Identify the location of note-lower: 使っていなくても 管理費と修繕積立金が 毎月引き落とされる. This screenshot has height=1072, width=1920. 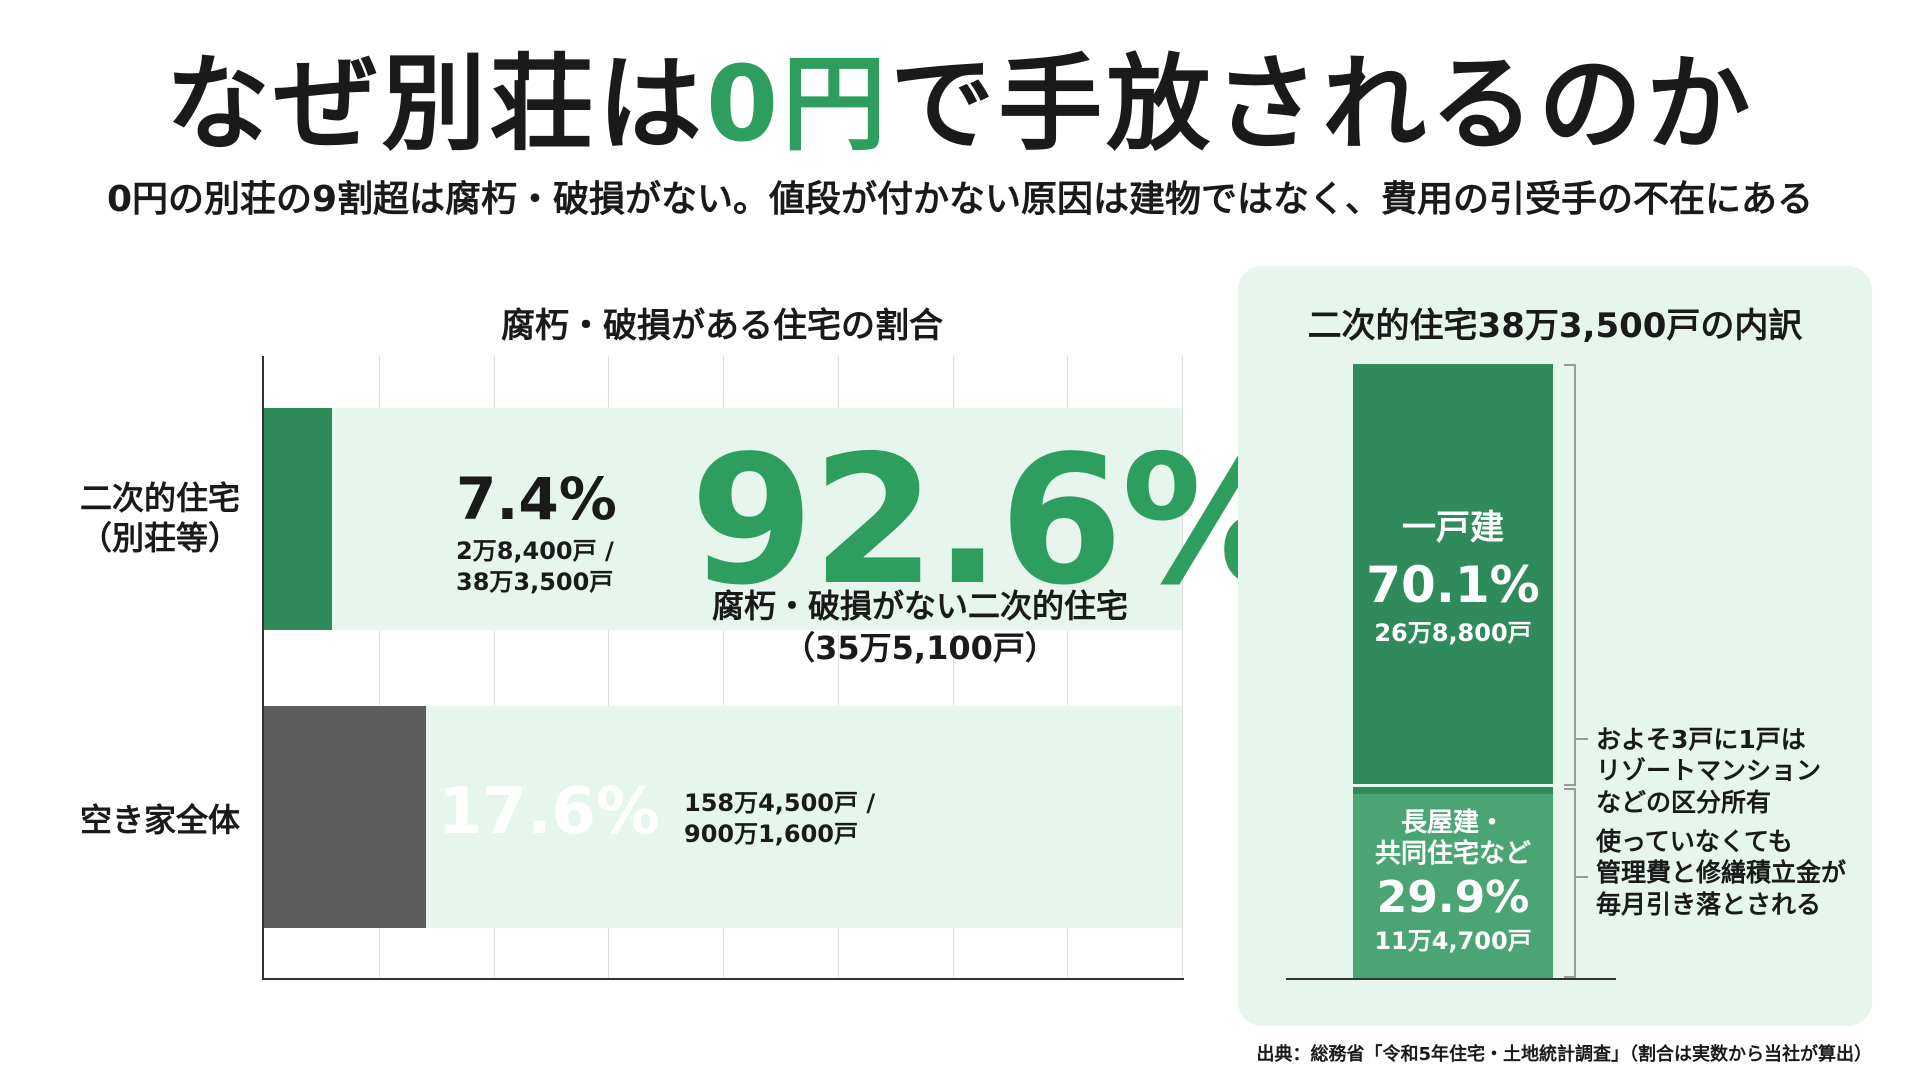
(1721, 873).